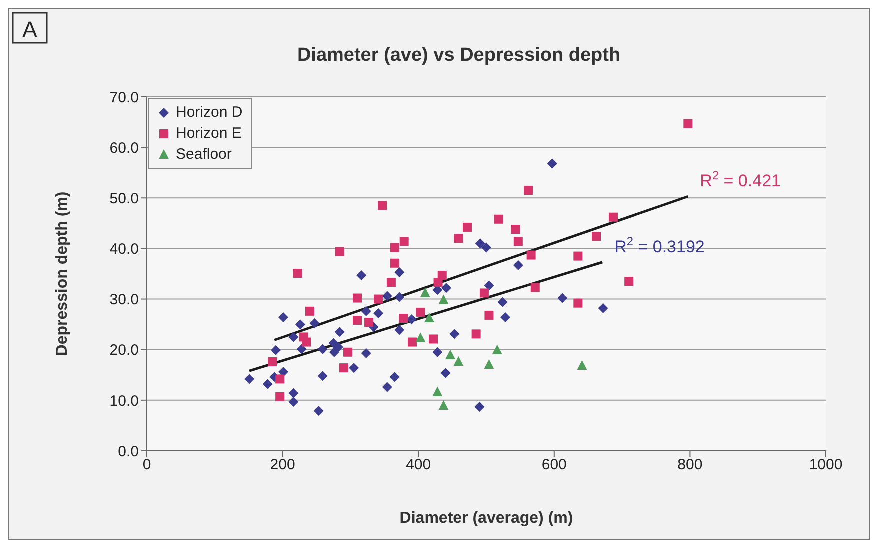 This screenshot has height=547, width=877. What do you see at coordinates (419, 465) in the screenshot?
I see `x-tick-label: 400` at bounding box center [419, 465].